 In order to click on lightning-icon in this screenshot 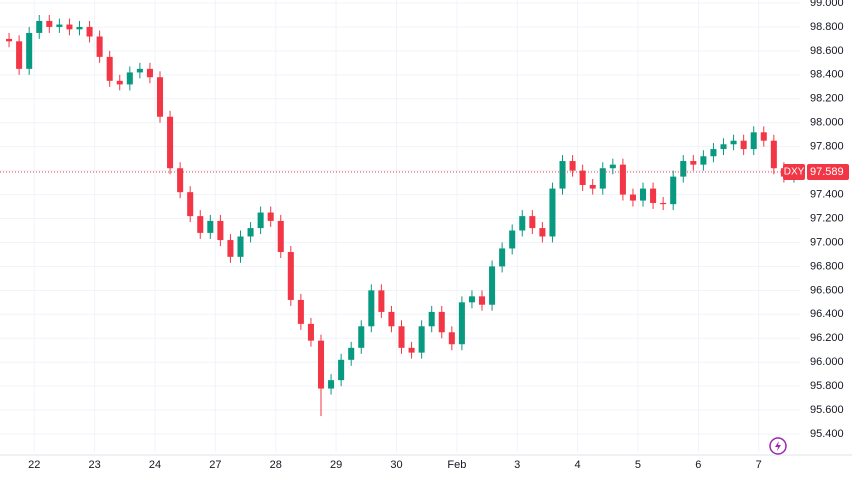, I will do `click(778, 446)`.